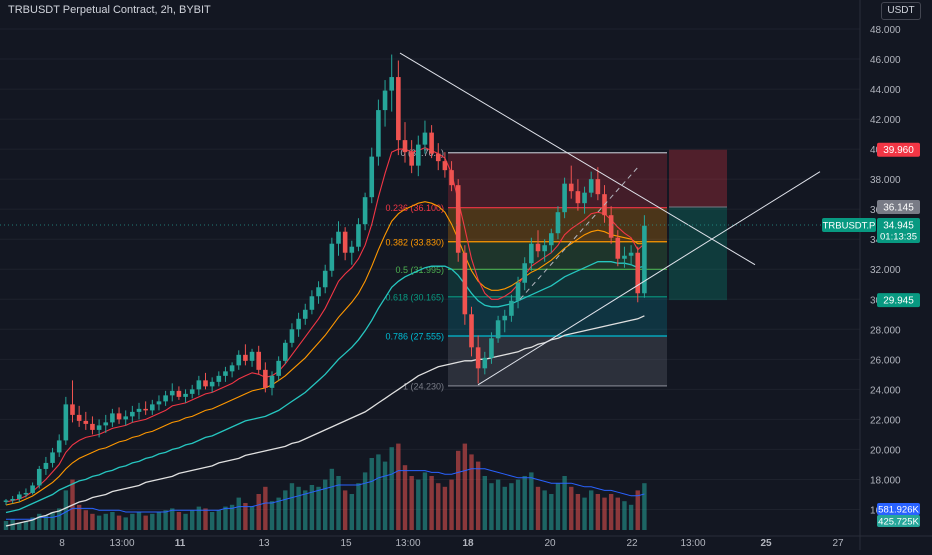 The image size is (932, 555). What do you see at coordinates (649, 278) in the screenshot?
I see `ascending-trendline` at bounding box center [649, 278].